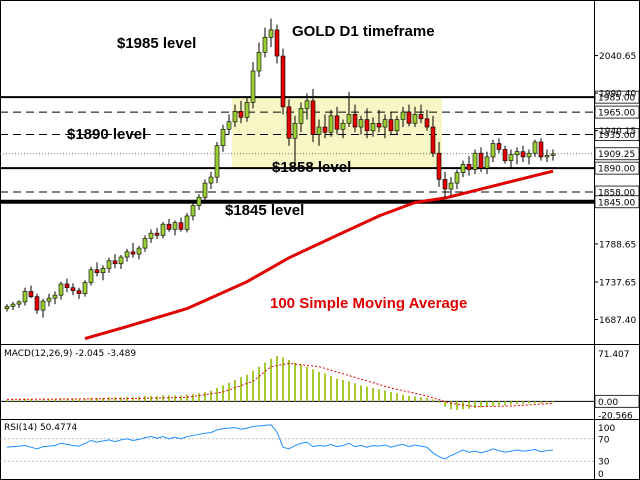  What do you see at coordinates (617, 283) in the screenshot?
I see `tick-label-1737.65: 1737.65` at bounding box center [617, 283].